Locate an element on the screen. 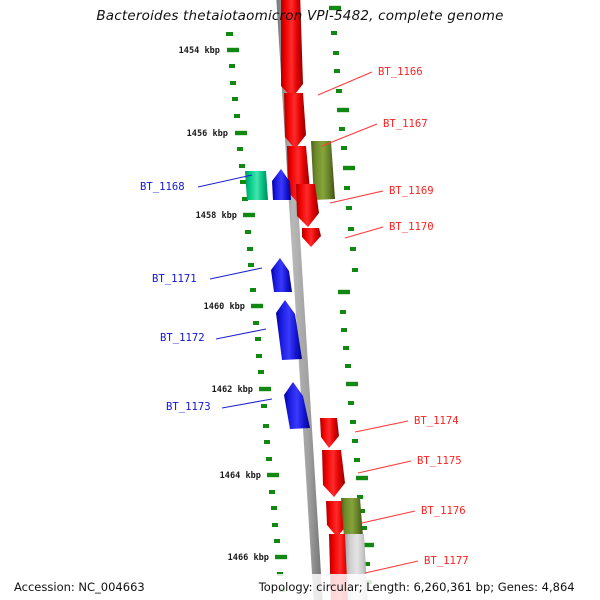 This screenshot has width=600, height=600. footer-overlay-band is located at coordinates (300, 587).